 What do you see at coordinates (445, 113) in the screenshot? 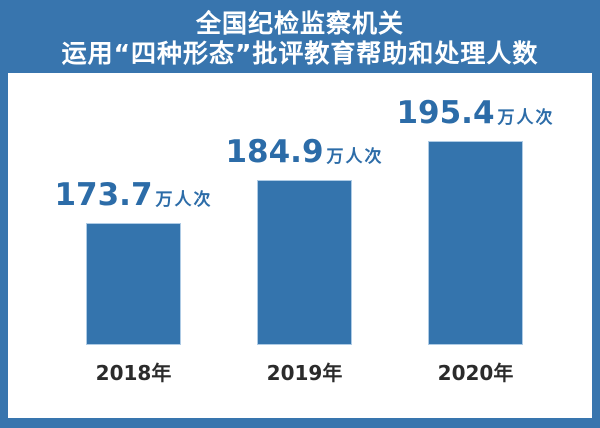
I see `value-number: 195.4` at bounding box center [445, 113].